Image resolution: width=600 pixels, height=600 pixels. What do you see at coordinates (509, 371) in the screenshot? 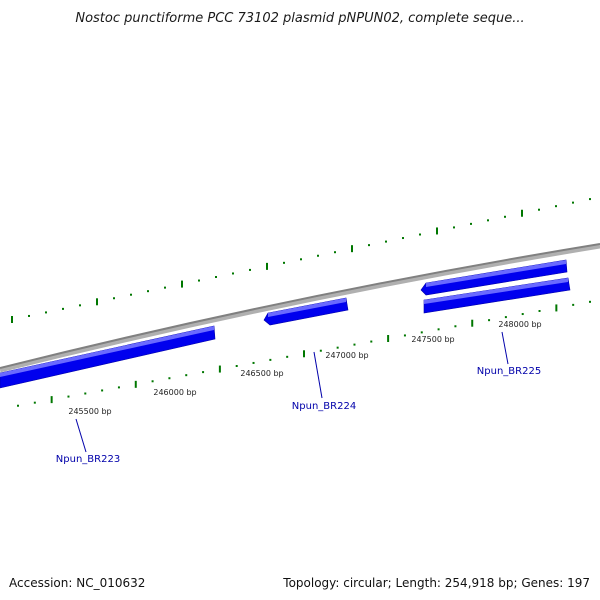
I see `gene-label: Npun_BR225` at bounding box center [509, 371].